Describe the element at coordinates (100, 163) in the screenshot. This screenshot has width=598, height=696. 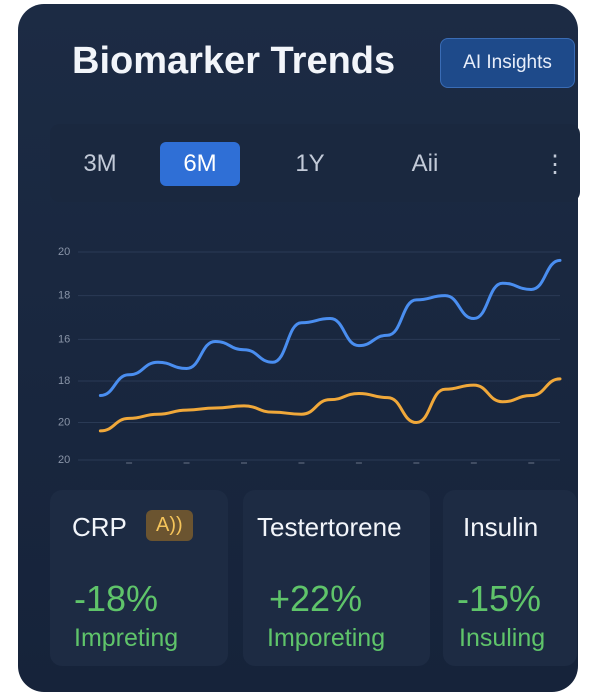
I see `tab: 3M` at that location.